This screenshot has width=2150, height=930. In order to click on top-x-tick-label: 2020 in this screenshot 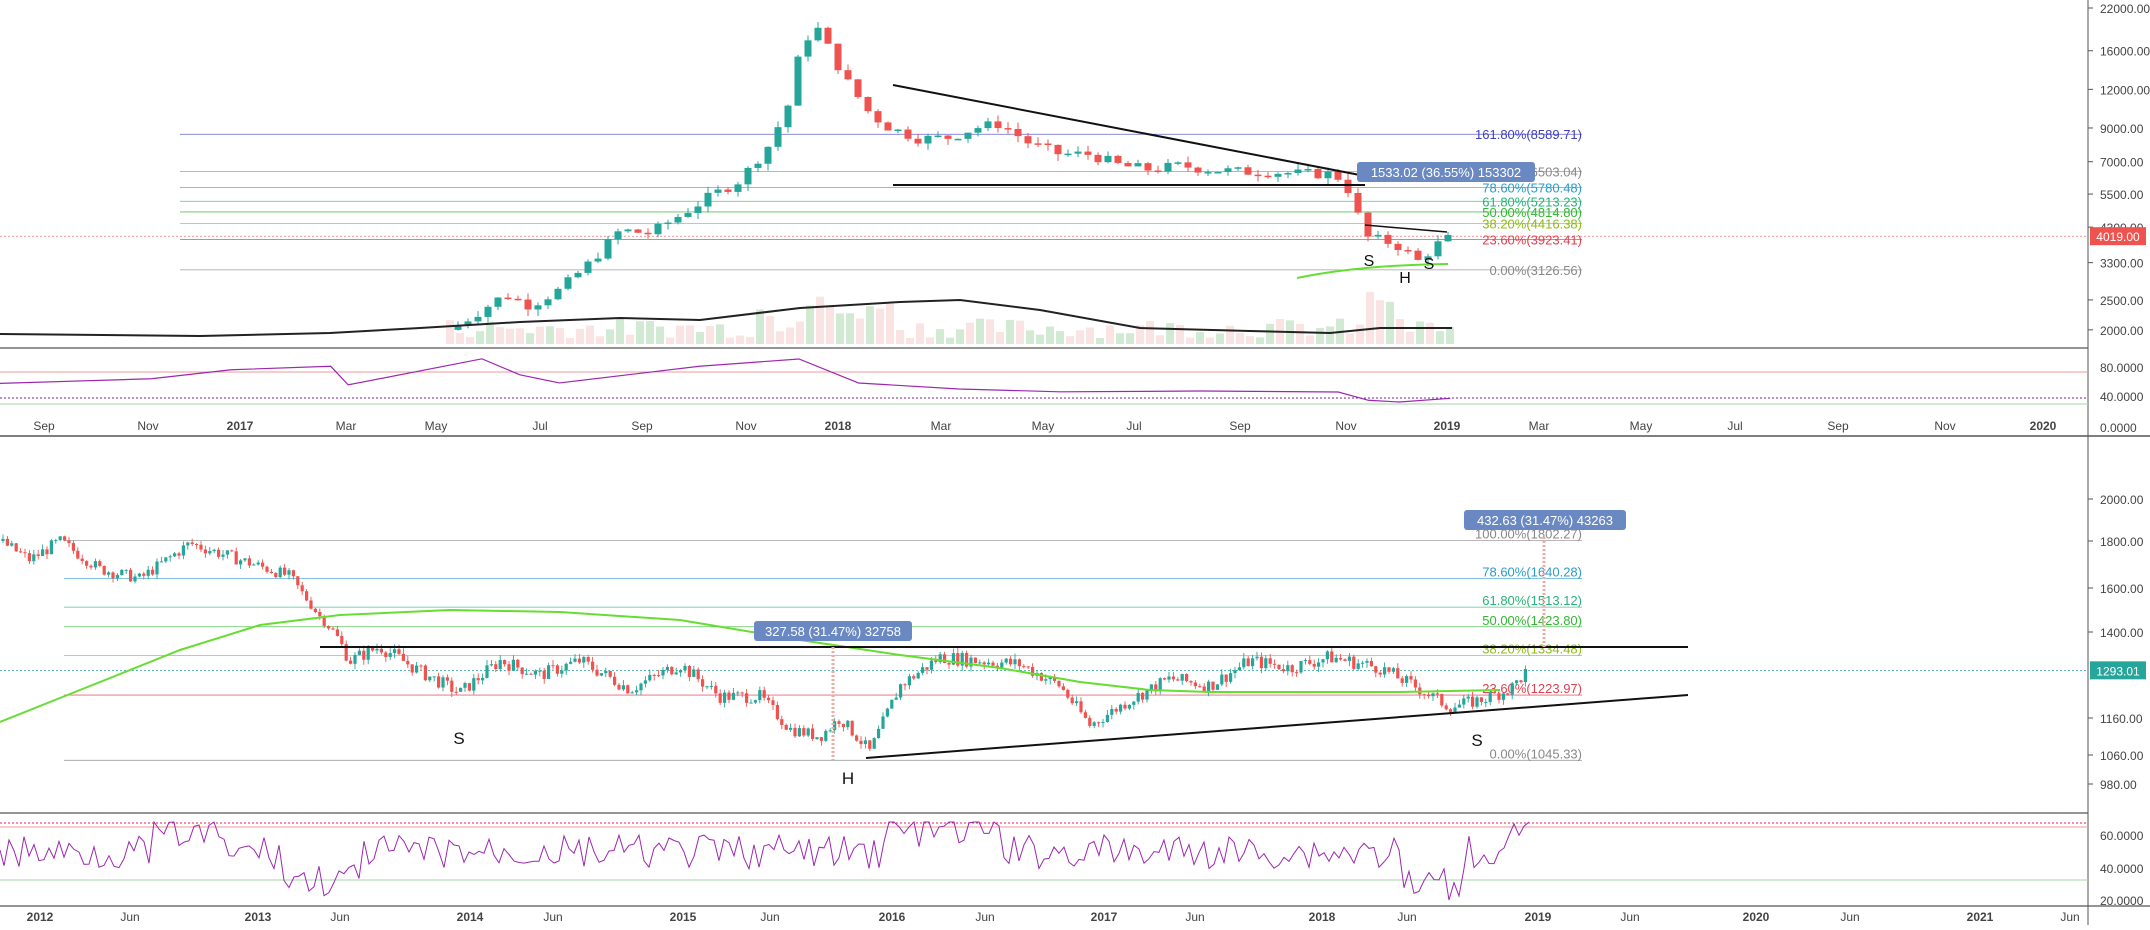, I will do `click(2043, 426)`.